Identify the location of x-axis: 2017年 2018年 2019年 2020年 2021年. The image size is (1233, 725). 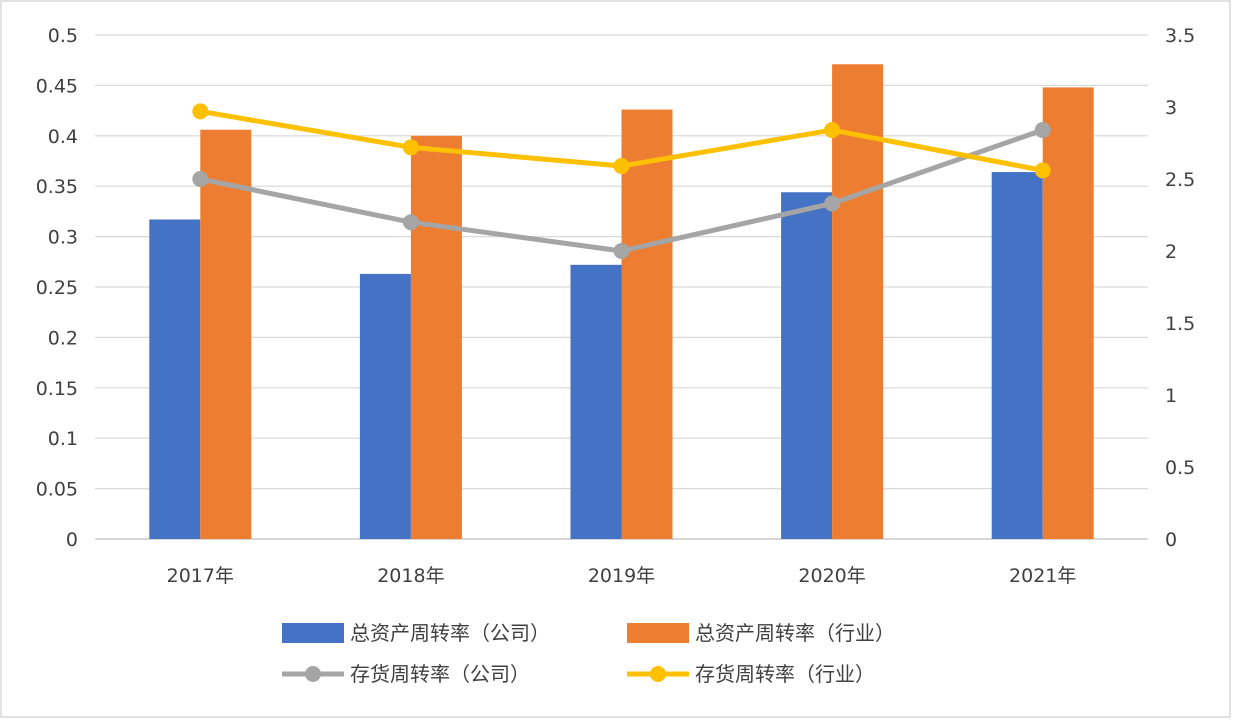
(622, 576).